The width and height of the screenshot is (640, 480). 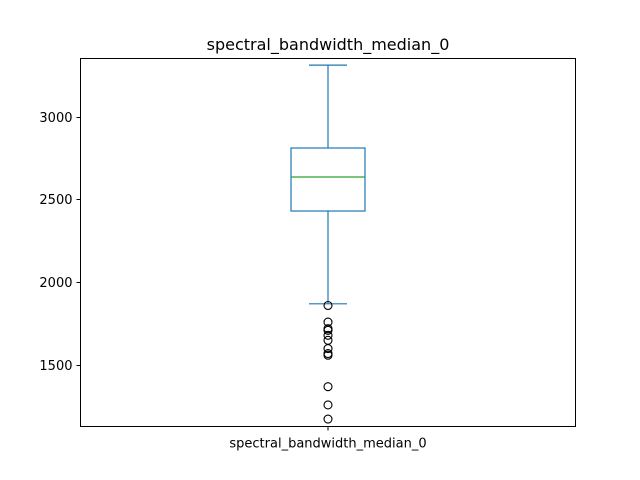 I want to click on y-tick-label: 2000, so click(x=55, y=283).